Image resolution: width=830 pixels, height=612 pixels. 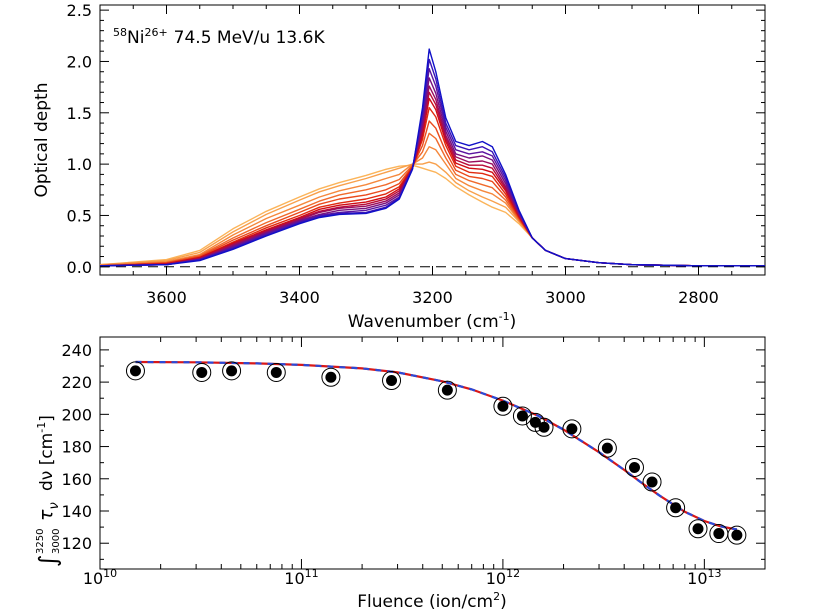 I want to click on y-label-rest: dν [cm-1], so click(x=46, y=453).